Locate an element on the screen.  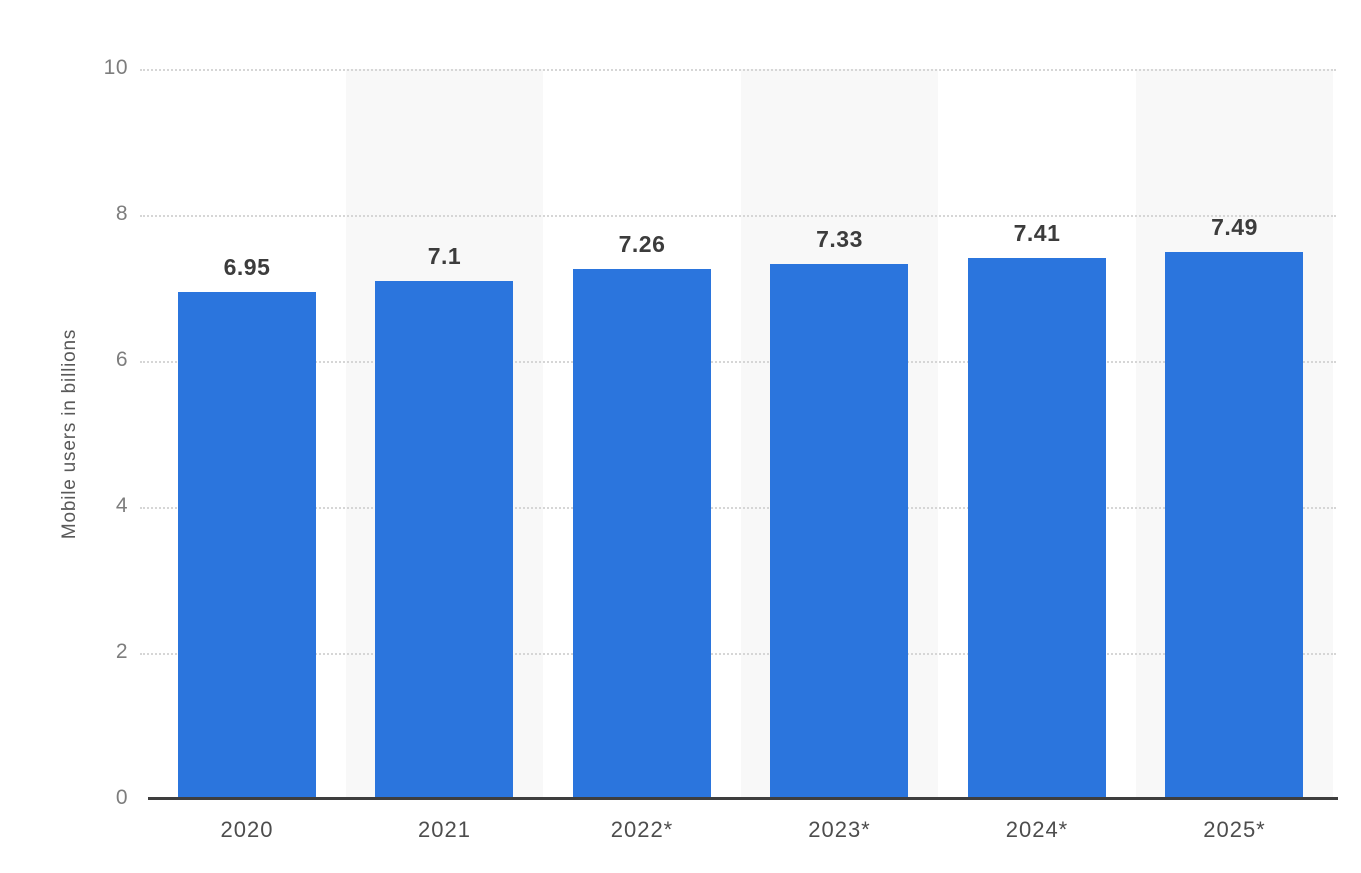
bar-value-label-2025*: 7.49 is located at coordinates (1234, 227).